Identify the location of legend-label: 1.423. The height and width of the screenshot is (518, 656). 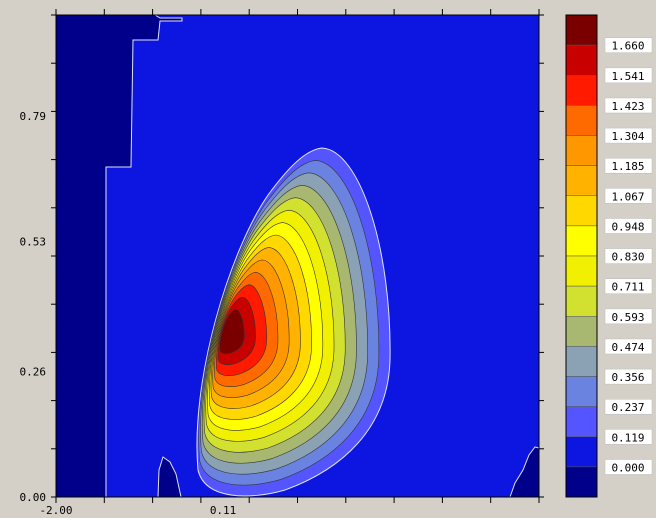
(627, 106).